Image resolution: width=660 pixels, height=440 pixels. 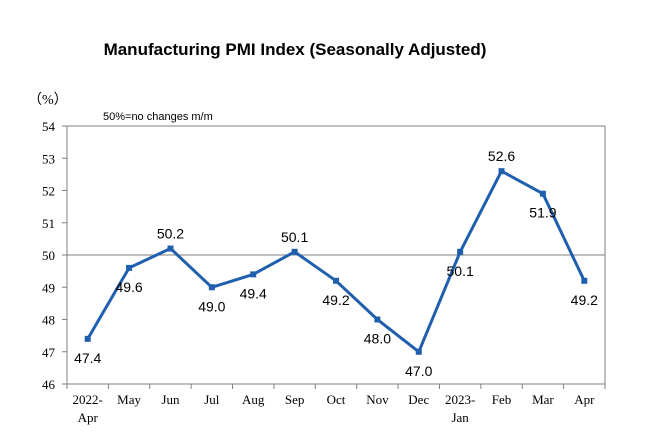 What do you see at coordinates (49, 352) in the screenshot?
I see `y-tick-label: 47` at bounding box center [49, 352].